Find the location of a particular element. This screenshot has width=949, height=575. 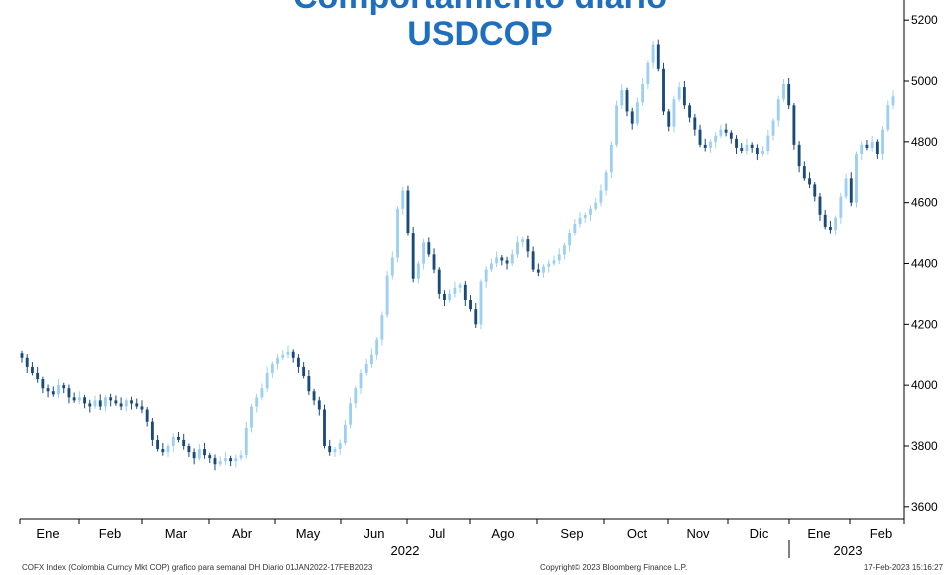

y-tick-label: 4800 is located at coordinates (924, 142).